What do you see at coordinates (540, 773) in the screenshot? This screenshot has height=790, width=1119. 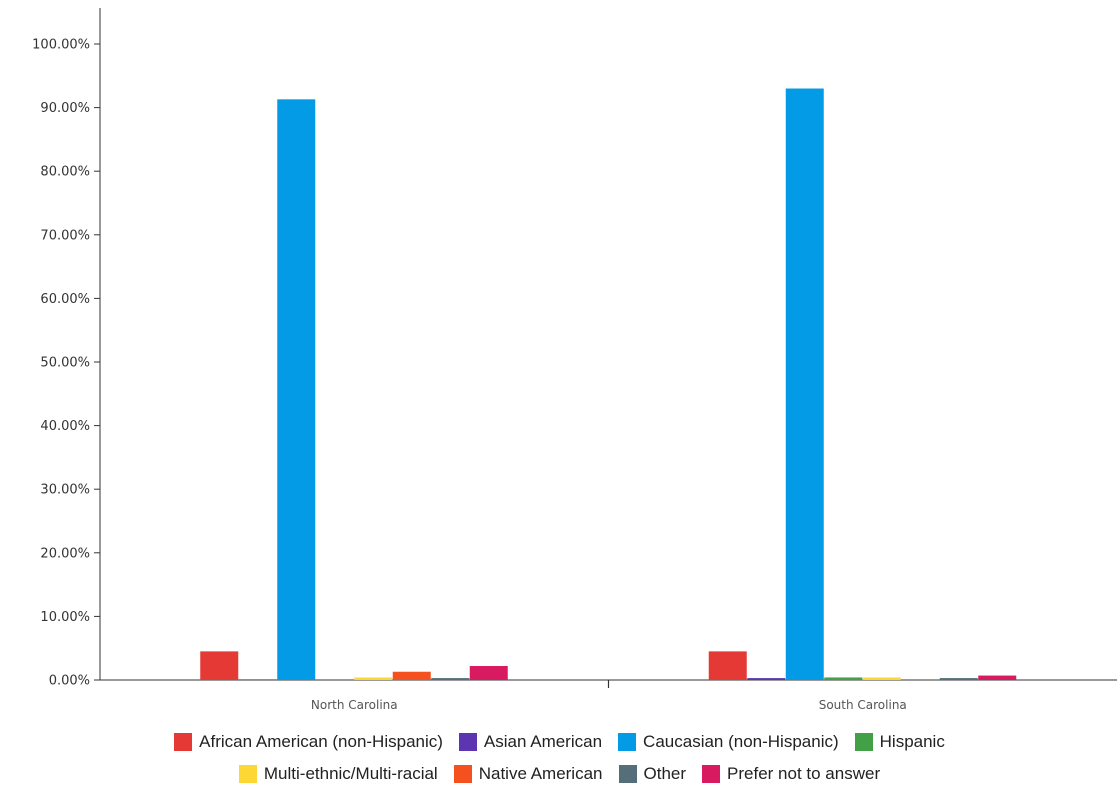 I see `legend-label: Native American` at bounding box center [540, 773].